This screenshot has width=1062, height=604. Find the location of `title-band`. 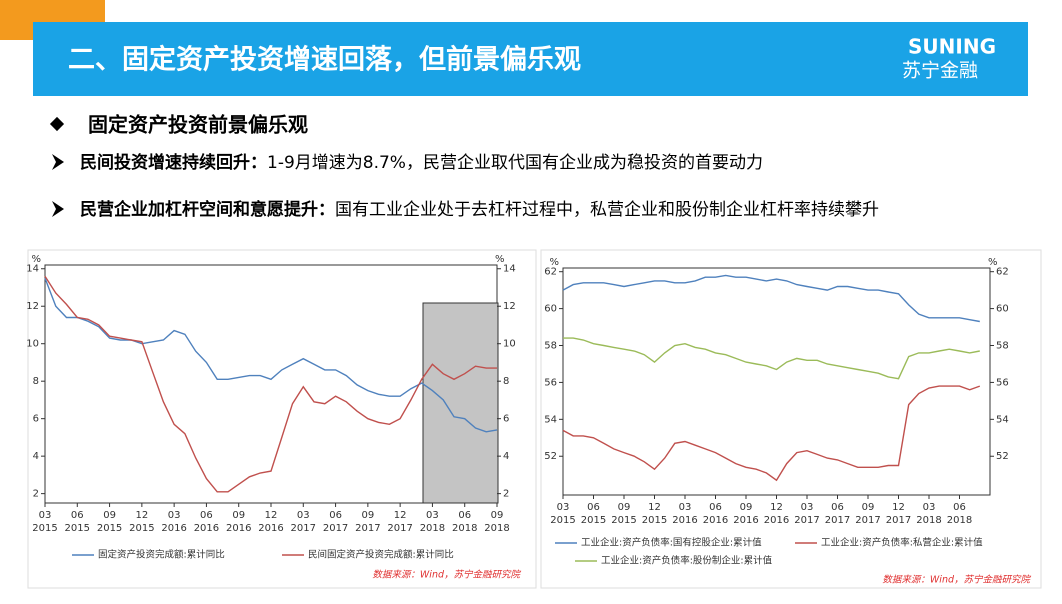

title-band is located at coordinates (530, 59).